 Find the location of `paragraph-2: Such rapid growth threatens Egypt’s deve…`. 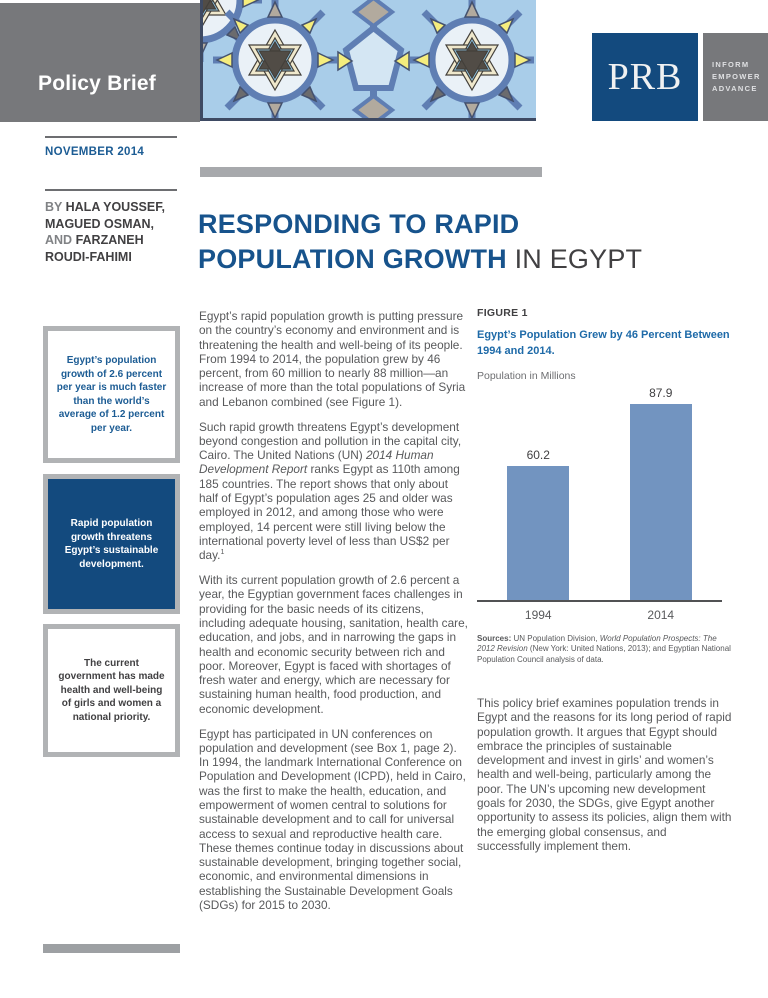

paragraph-2: Such rapid growth threatens Egypt’s deve… is located at coordinates (334, 491).